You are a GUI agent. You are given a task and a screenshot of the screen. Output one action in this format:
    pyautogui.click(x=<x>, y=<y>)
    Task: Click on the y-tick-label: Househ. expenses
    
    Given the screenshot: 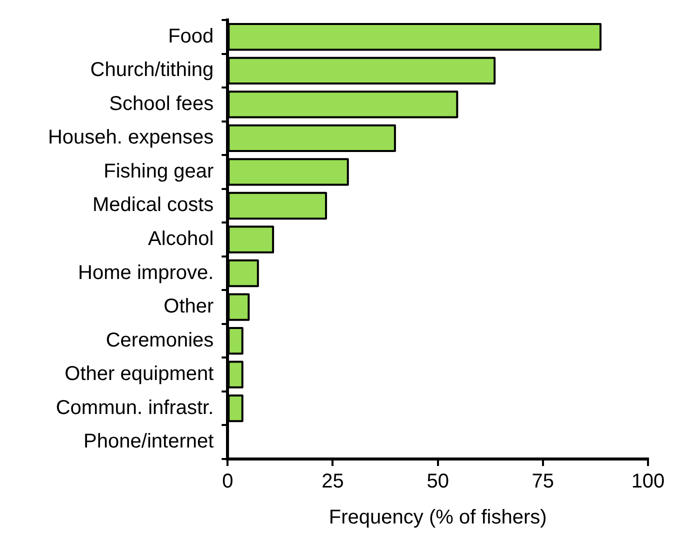 What is the action you would take?
    pyautogui.click(x=131, y=137)
    